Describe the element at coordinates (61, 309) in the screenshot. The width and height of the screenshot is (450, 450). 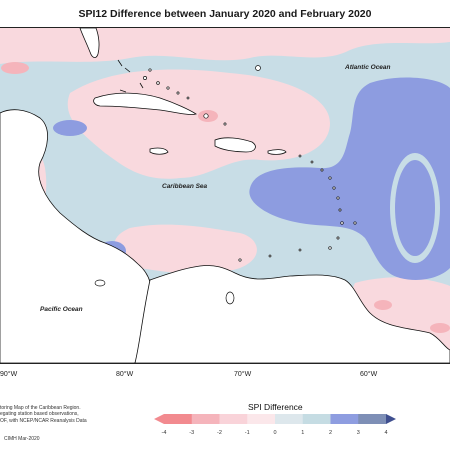
I see `pacific-ocean-label: Pacific Ocean` at that location.